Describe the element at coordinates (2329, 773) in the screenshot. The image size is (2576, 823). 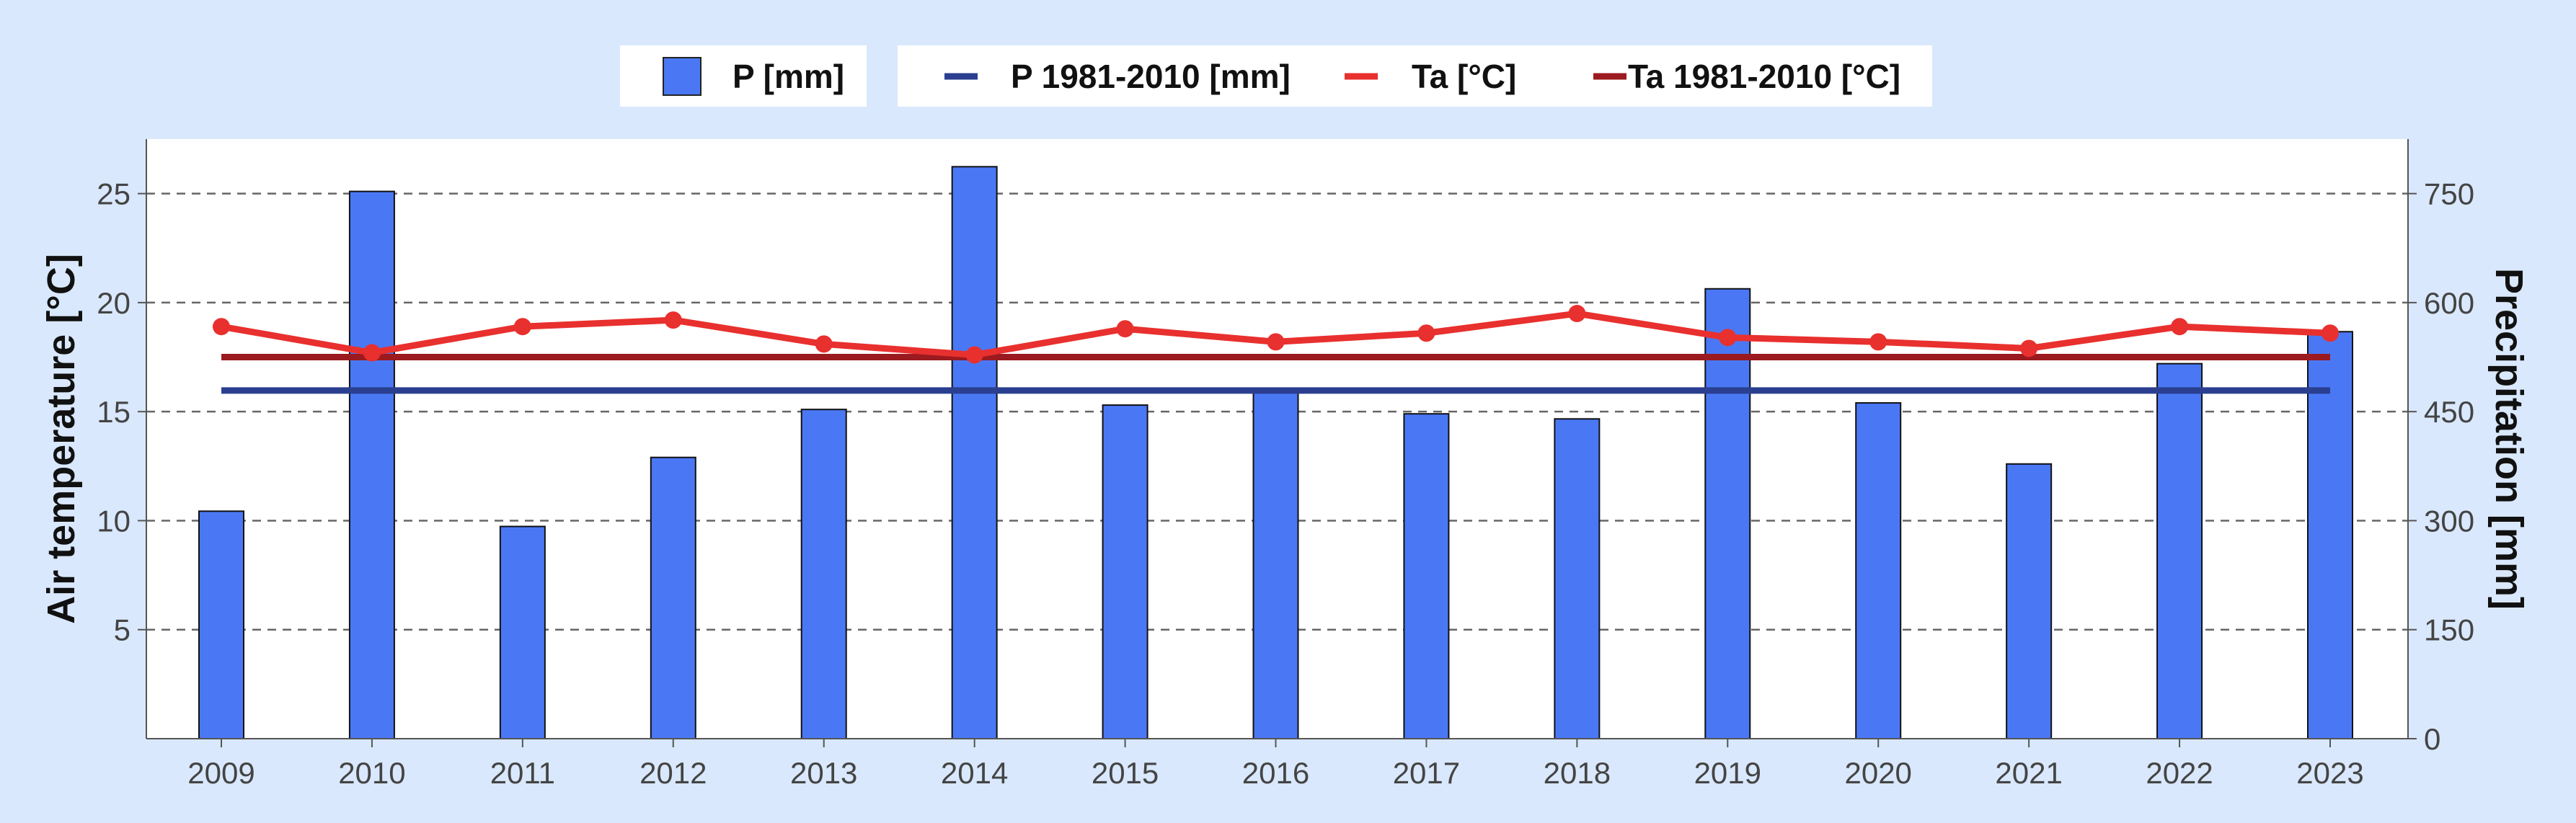
I see `x-tick-label: 2023` at that location.